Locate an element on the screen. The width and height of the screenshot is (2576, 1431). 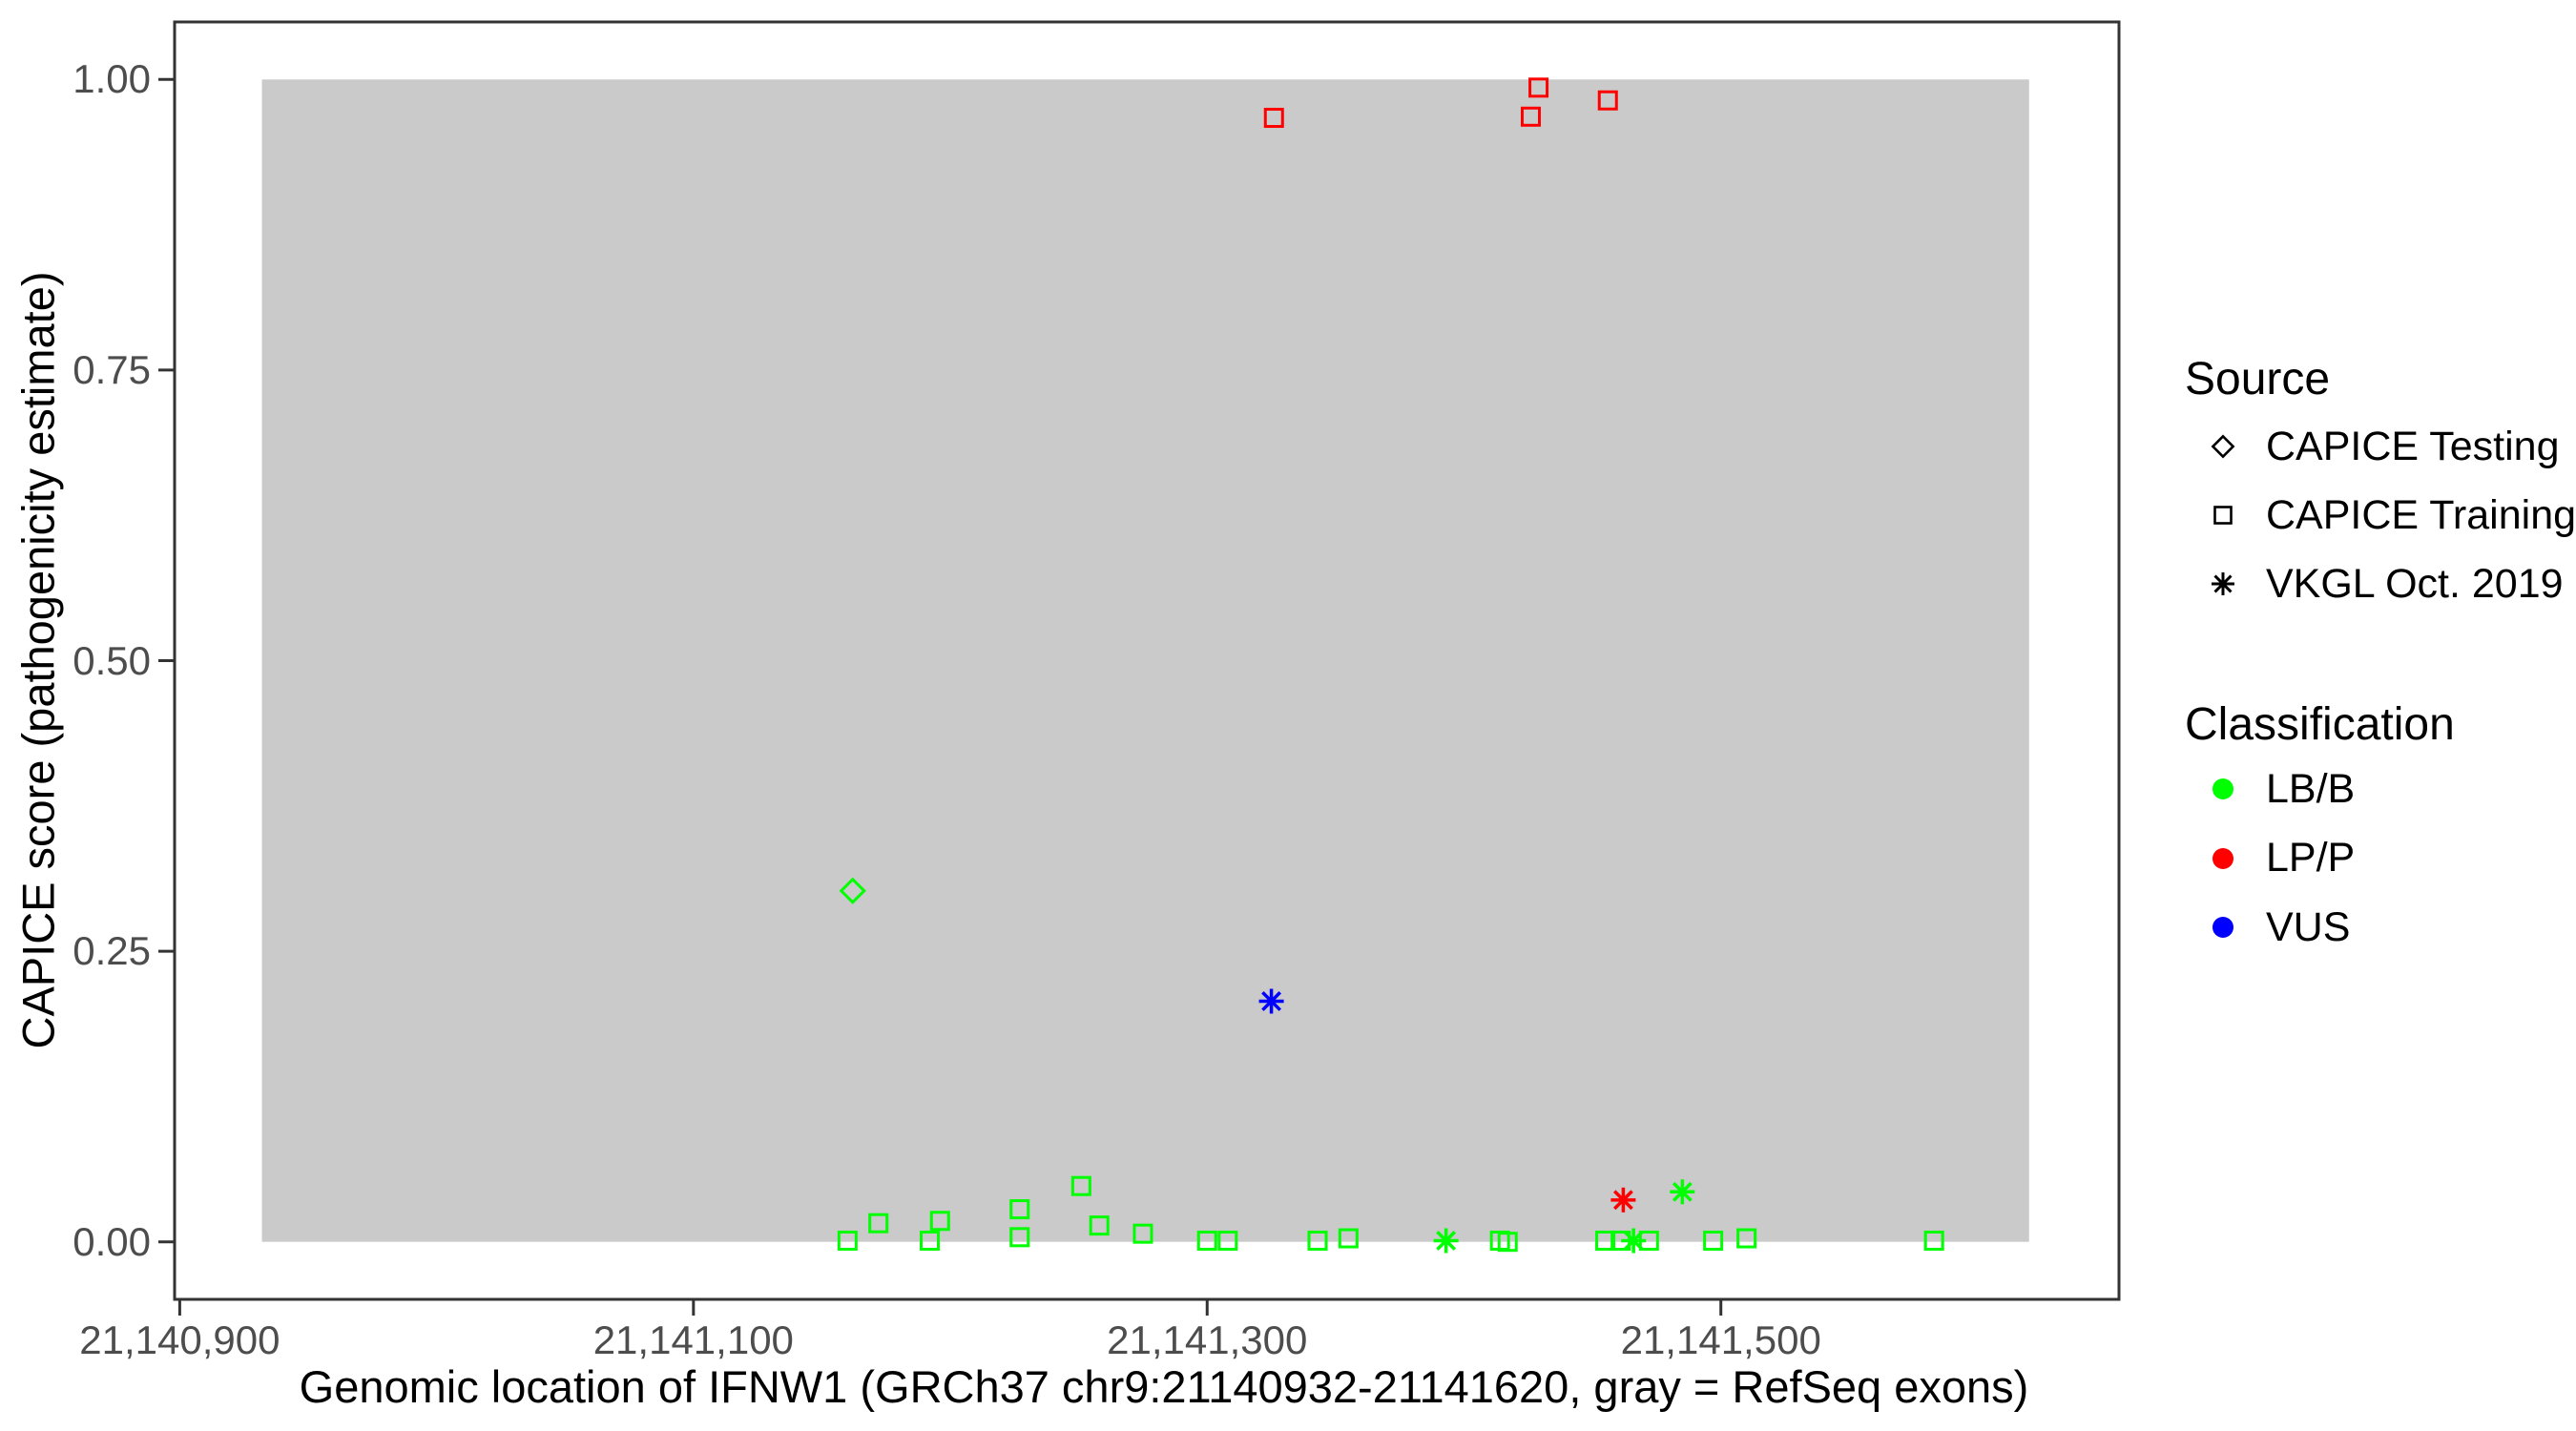
legend-item-label: LP/P is located at coordinates (2311, 858).